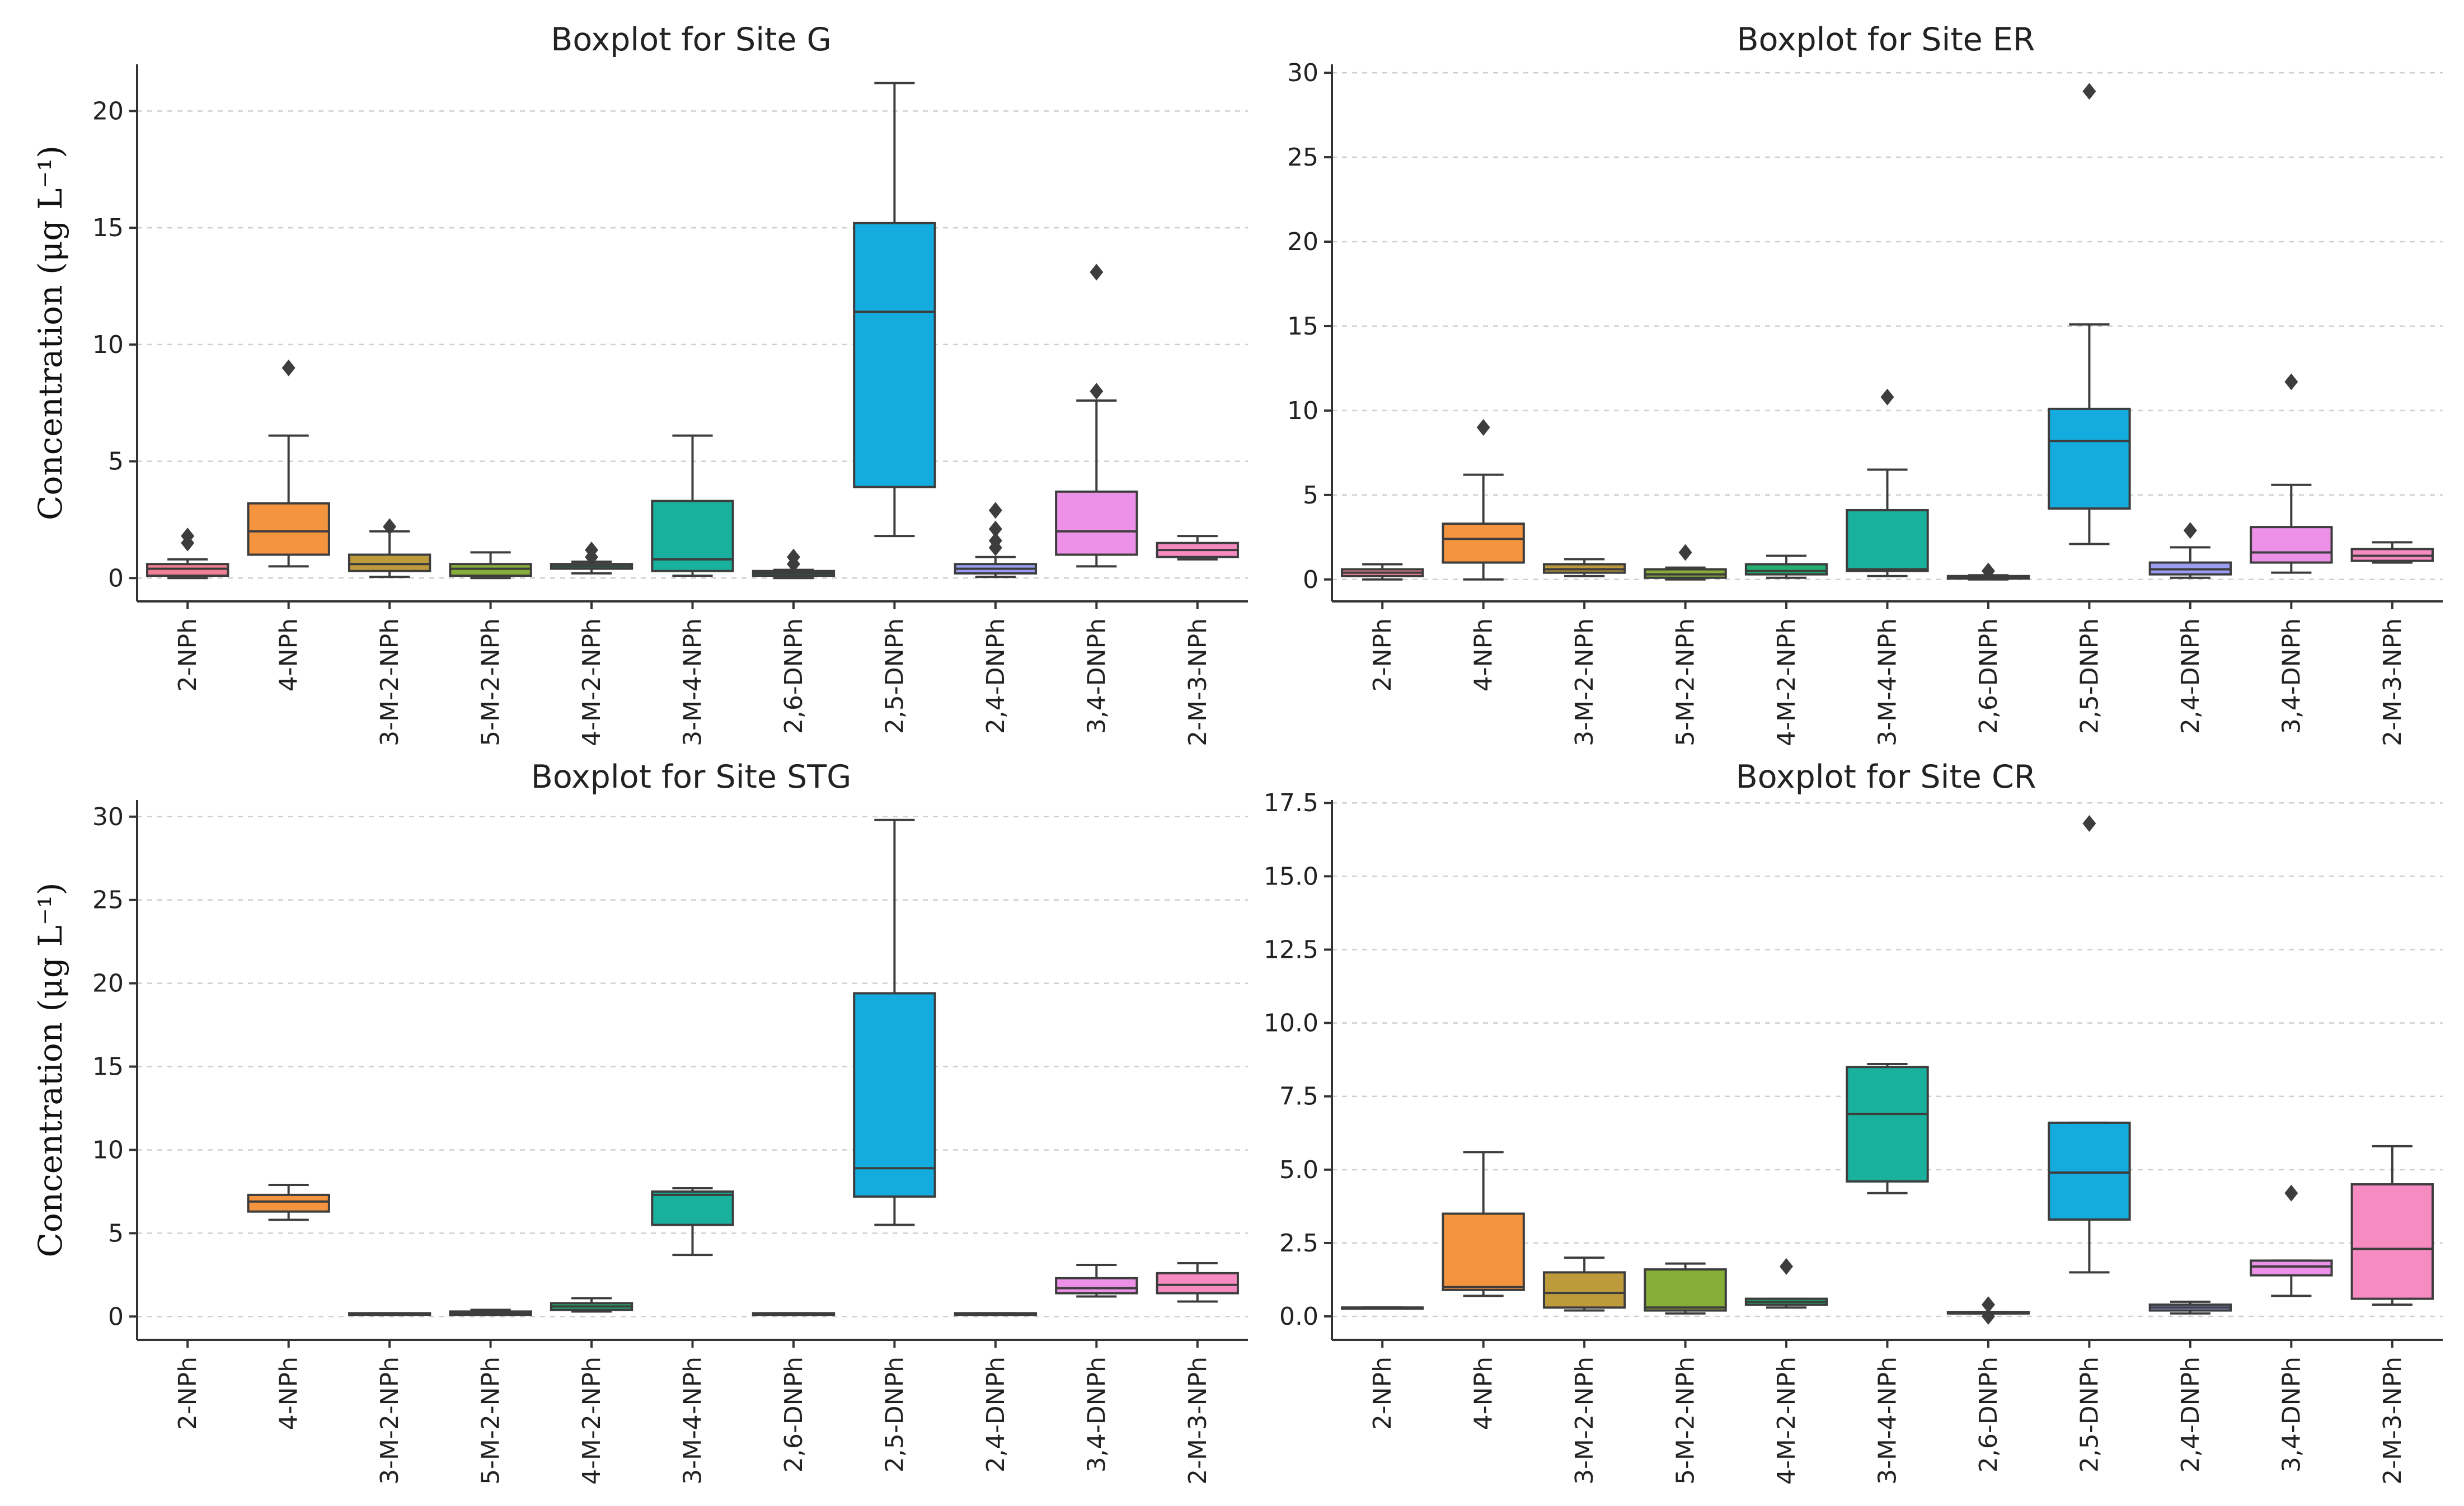 The height and width of the screenshot is (1506, 2464). Describe the element at coordinates (1302, 157) in the screenshot. I see `y-tick-label: 25` at that location.